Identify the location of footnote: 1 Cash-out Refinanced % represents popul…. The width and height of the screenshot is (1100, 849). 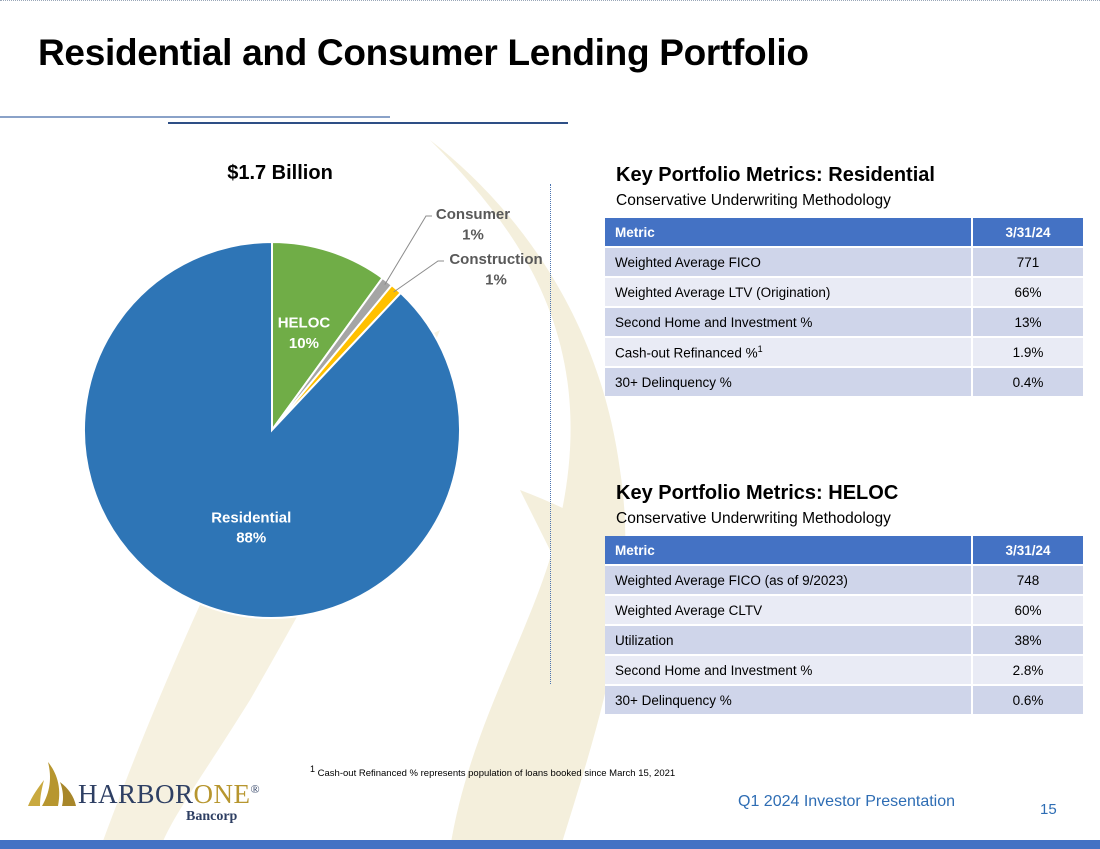
(492, 771).